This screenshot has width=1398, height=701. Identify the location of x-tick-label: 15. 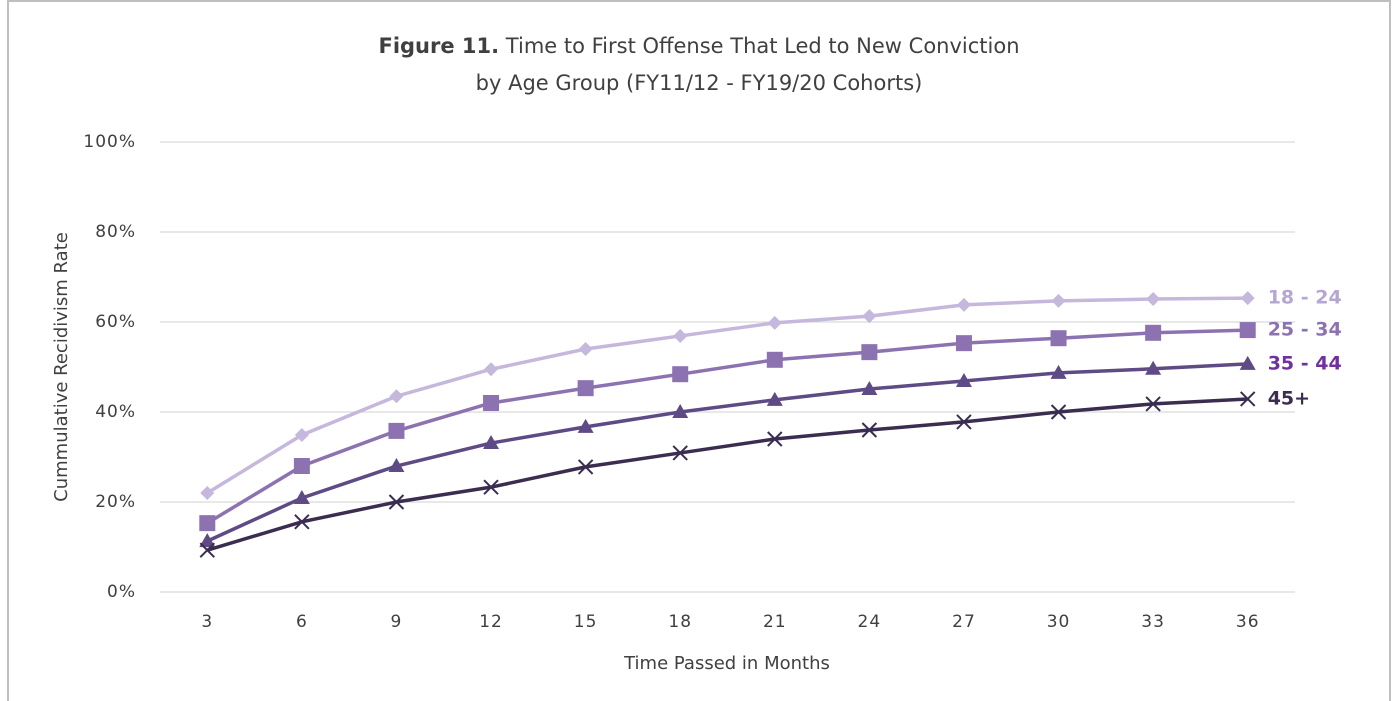
(586, 622).